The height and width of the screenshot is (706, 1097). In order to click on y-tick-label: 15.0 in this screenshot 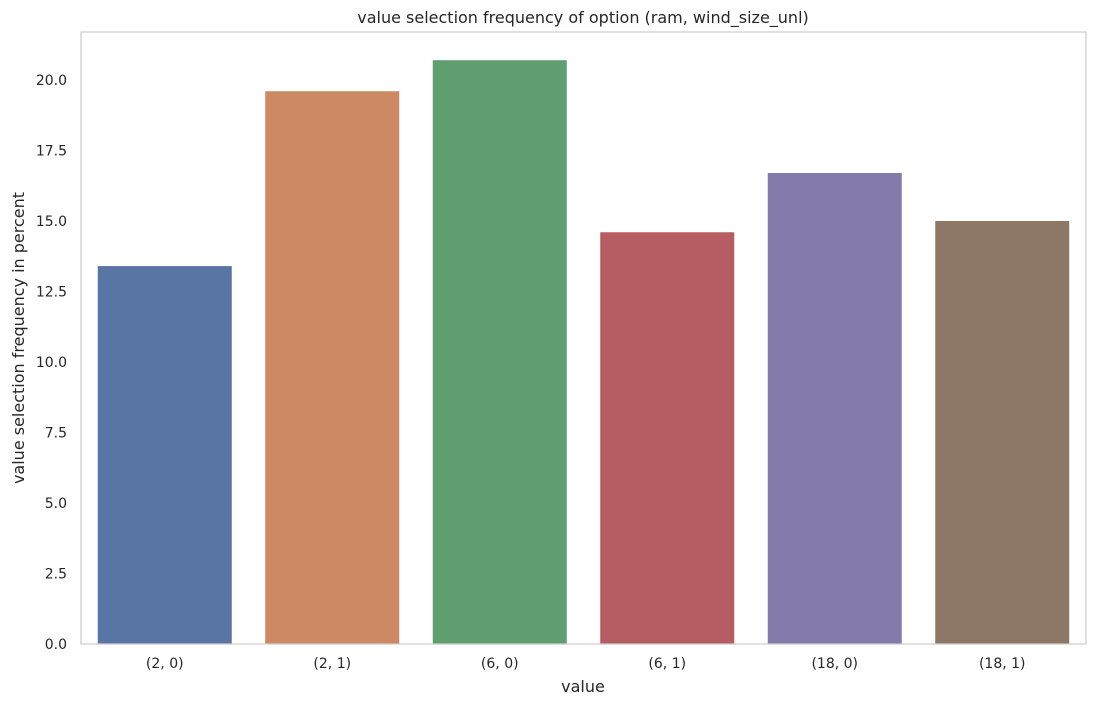, I will do `click(51, 222)`.